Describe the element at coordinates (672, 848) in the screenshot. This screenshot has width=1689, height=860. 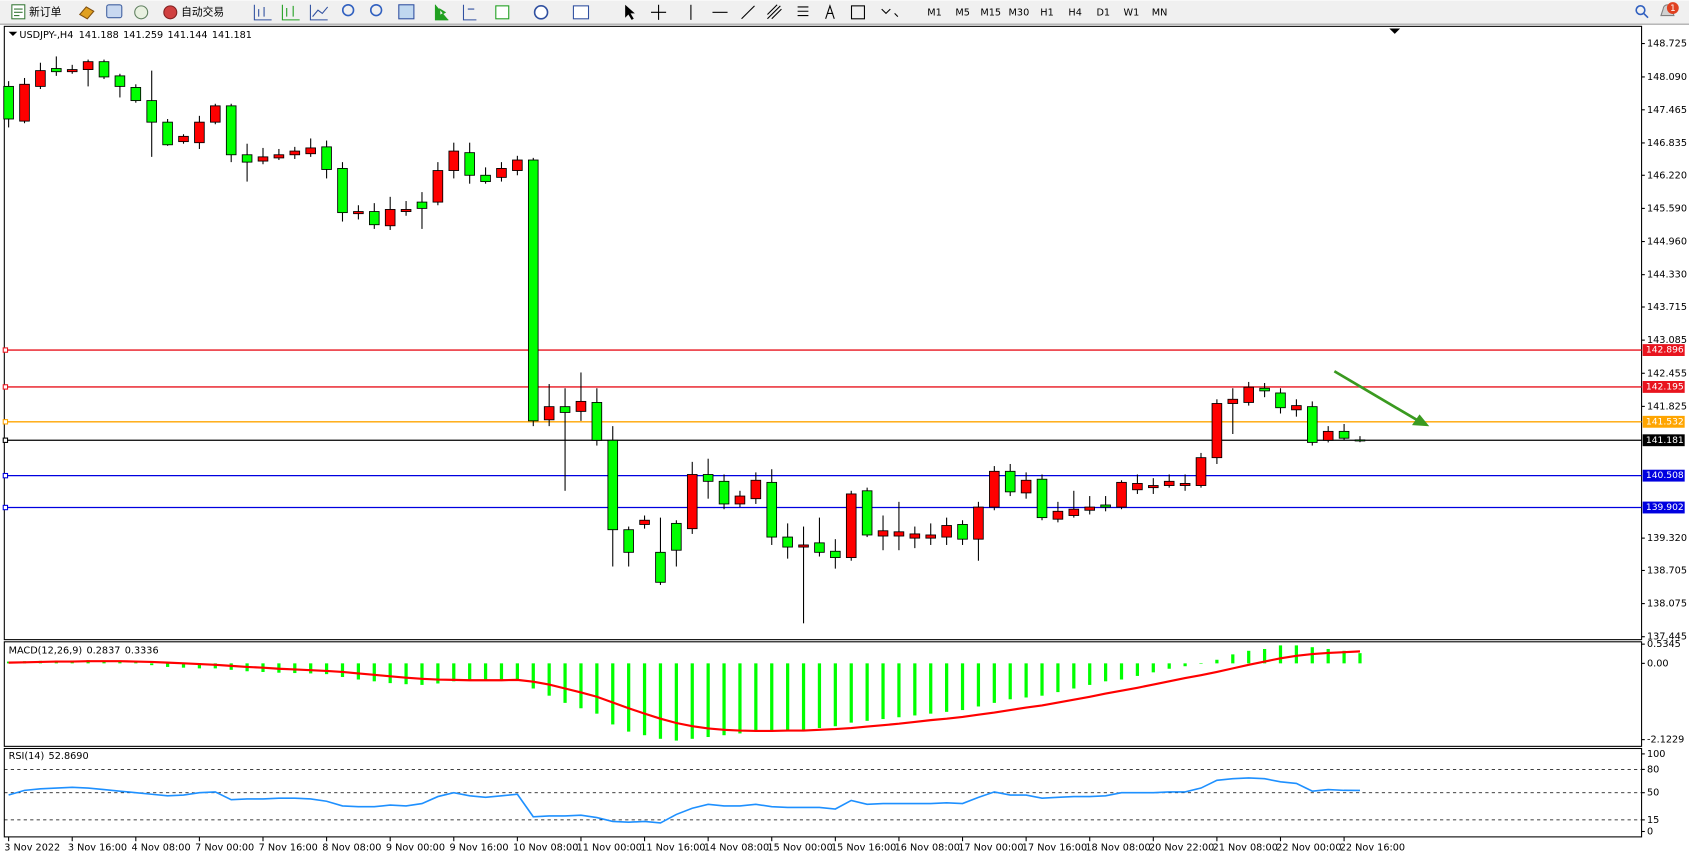
I see `x-tick-label: 11 Nov 16:00` at that location.